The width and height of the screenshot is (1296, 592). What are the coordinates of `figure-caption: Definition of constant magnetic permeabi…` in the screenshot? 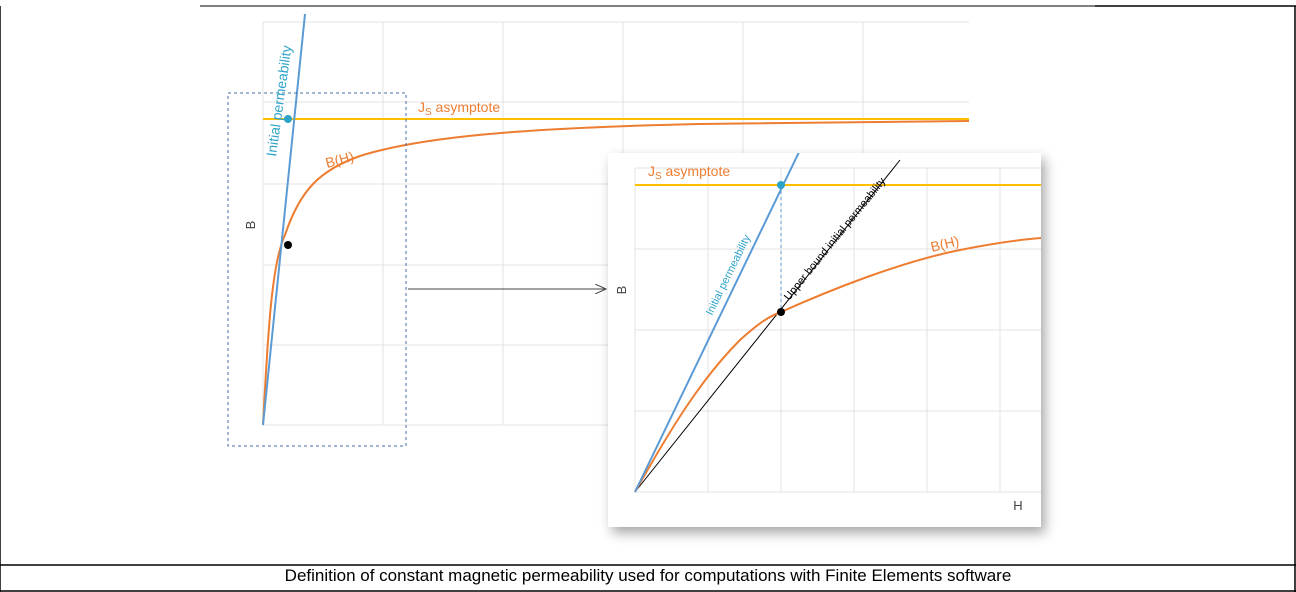 It's located at (648, 575).